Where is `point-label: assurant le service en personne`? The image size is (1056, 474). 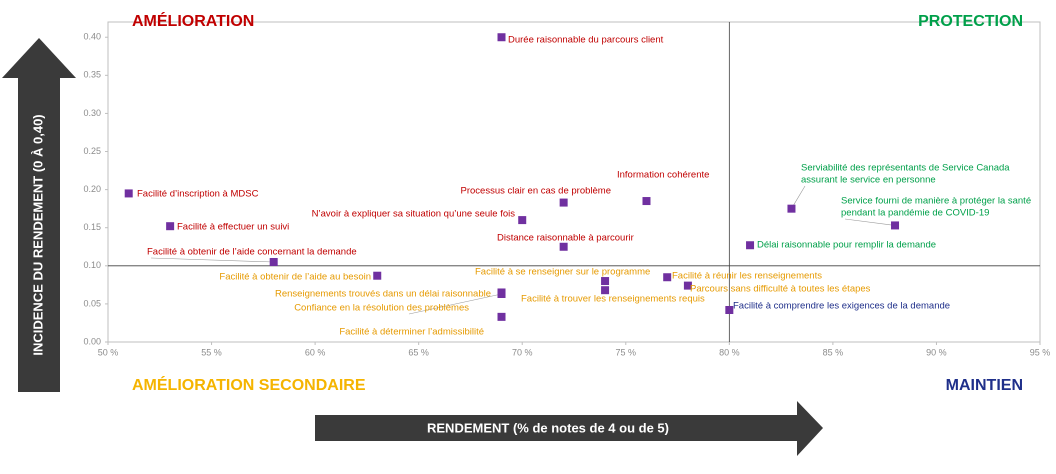
point-label: assurant le service en personne is located at coordinates (868, 180).